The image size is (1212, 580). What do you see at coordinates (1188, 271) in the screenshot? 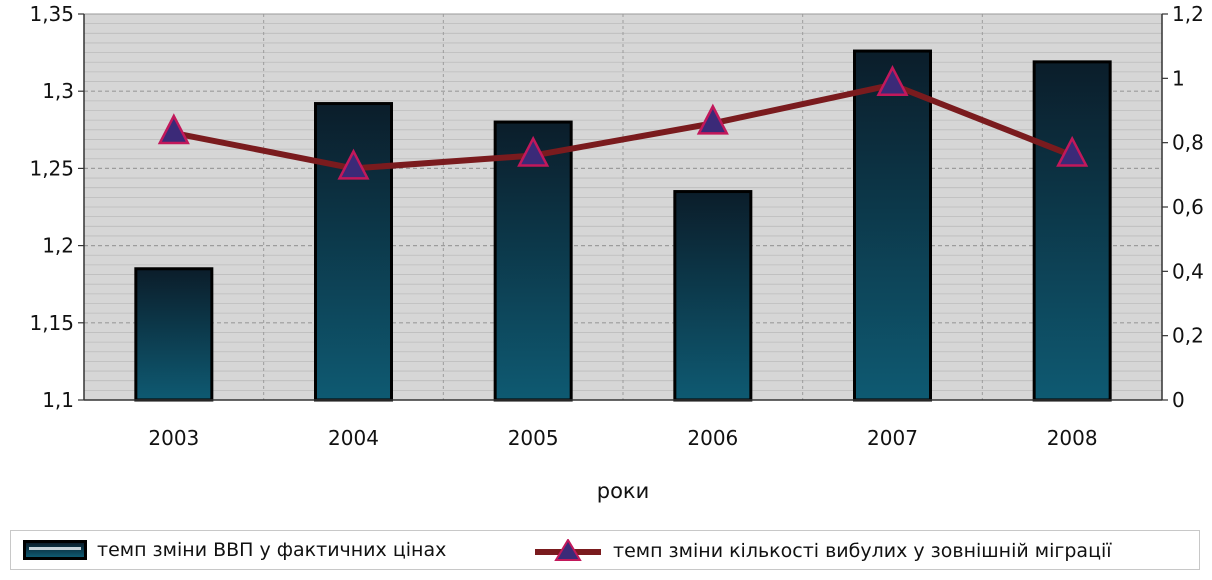
I see `y-right-tick-label: 0,4` at bounding box center [1188, 271].